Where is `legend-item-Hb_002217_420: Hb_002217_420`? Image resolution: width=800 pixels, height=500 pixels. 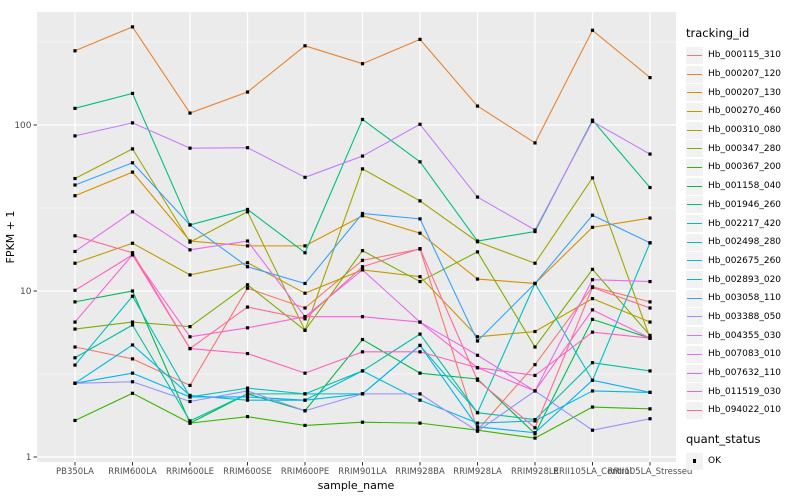
legend-item-Hb_002217_420: Hb_002217_420 is located at coordinates (742, 223).